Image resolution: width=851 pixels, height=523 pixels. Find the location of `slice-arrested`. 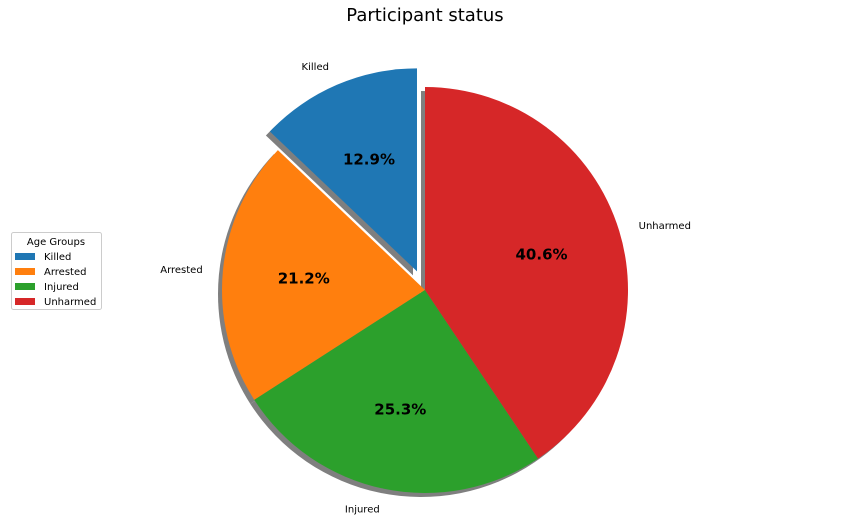

slice-arrested is located at coordinates (323, 275).